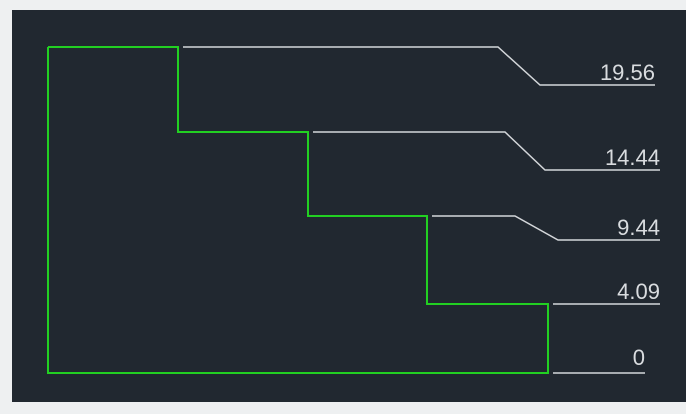  I want to click on elevation-label: 0, so click(639, 357).